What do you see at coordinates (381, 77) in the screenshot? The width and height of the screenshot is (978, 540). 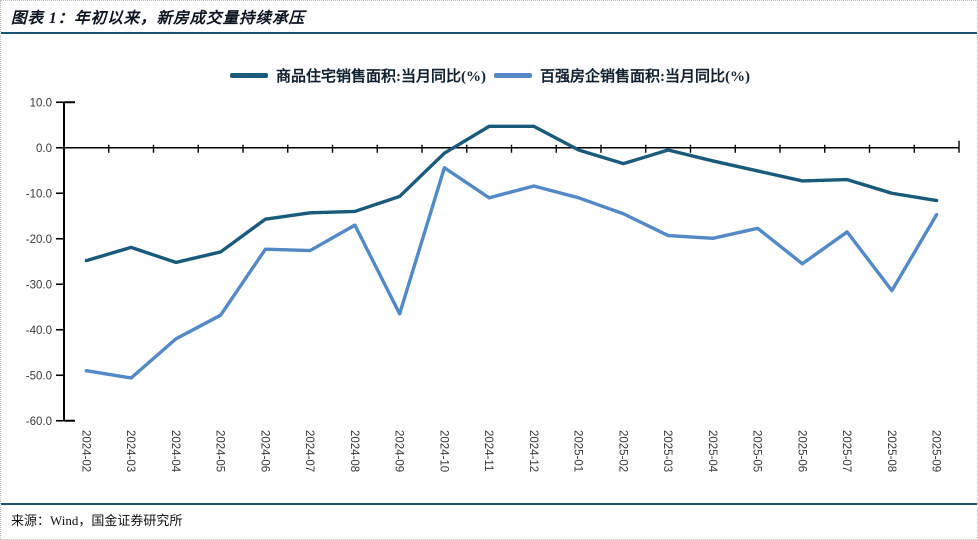 I see `legend-label-series1: 商品住宅销售面积:当月同比(%)` at bounding box center [381, 77].